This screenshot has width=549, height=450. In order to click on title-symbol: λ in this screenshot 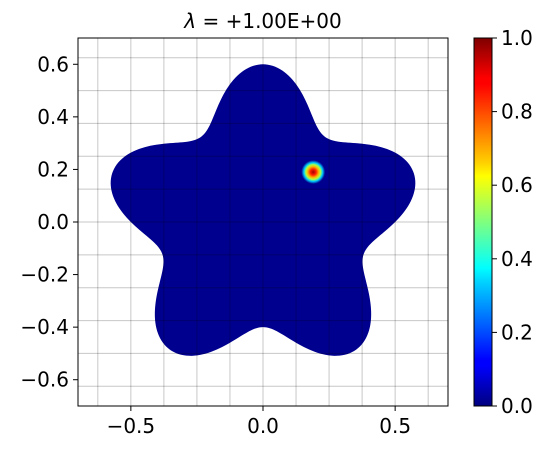, I will do `click(189, 21)`.